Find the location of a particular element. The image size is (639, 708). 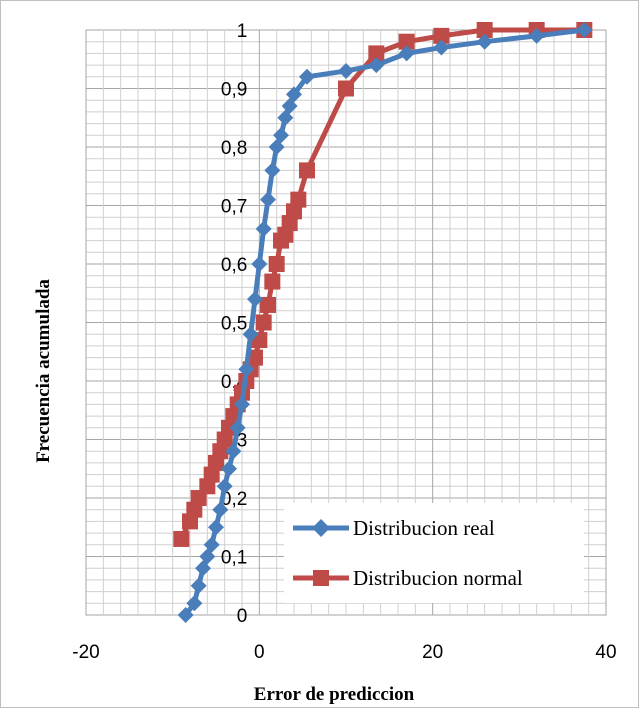

y-tick-label: 0,7 is located at coordinates (234, 207).